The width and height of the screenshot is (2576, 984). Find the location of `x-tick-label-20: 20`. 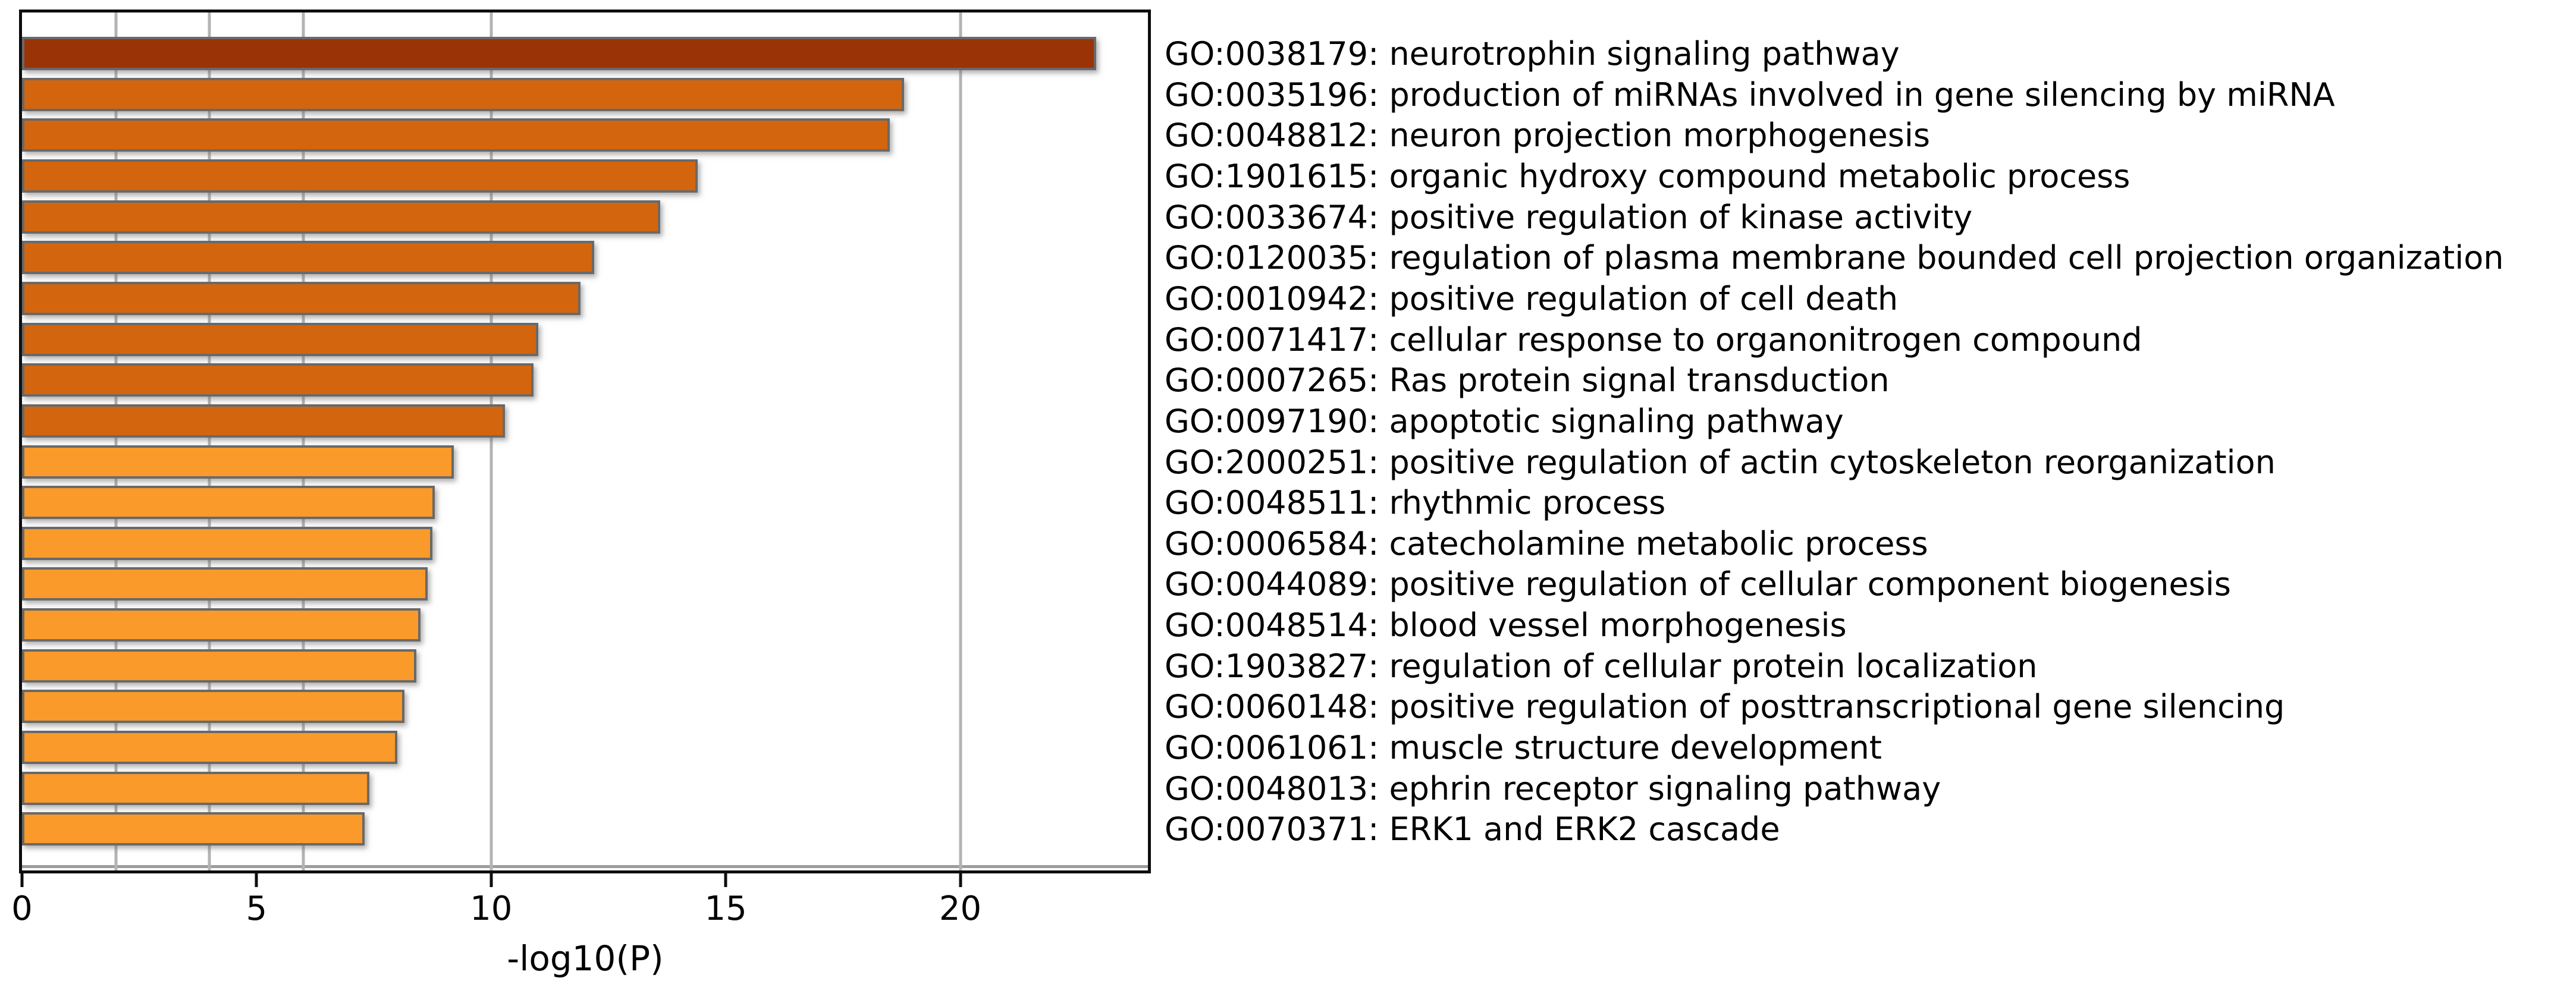

x-tick-label-20: 20 is located at coordinates (960, 908).